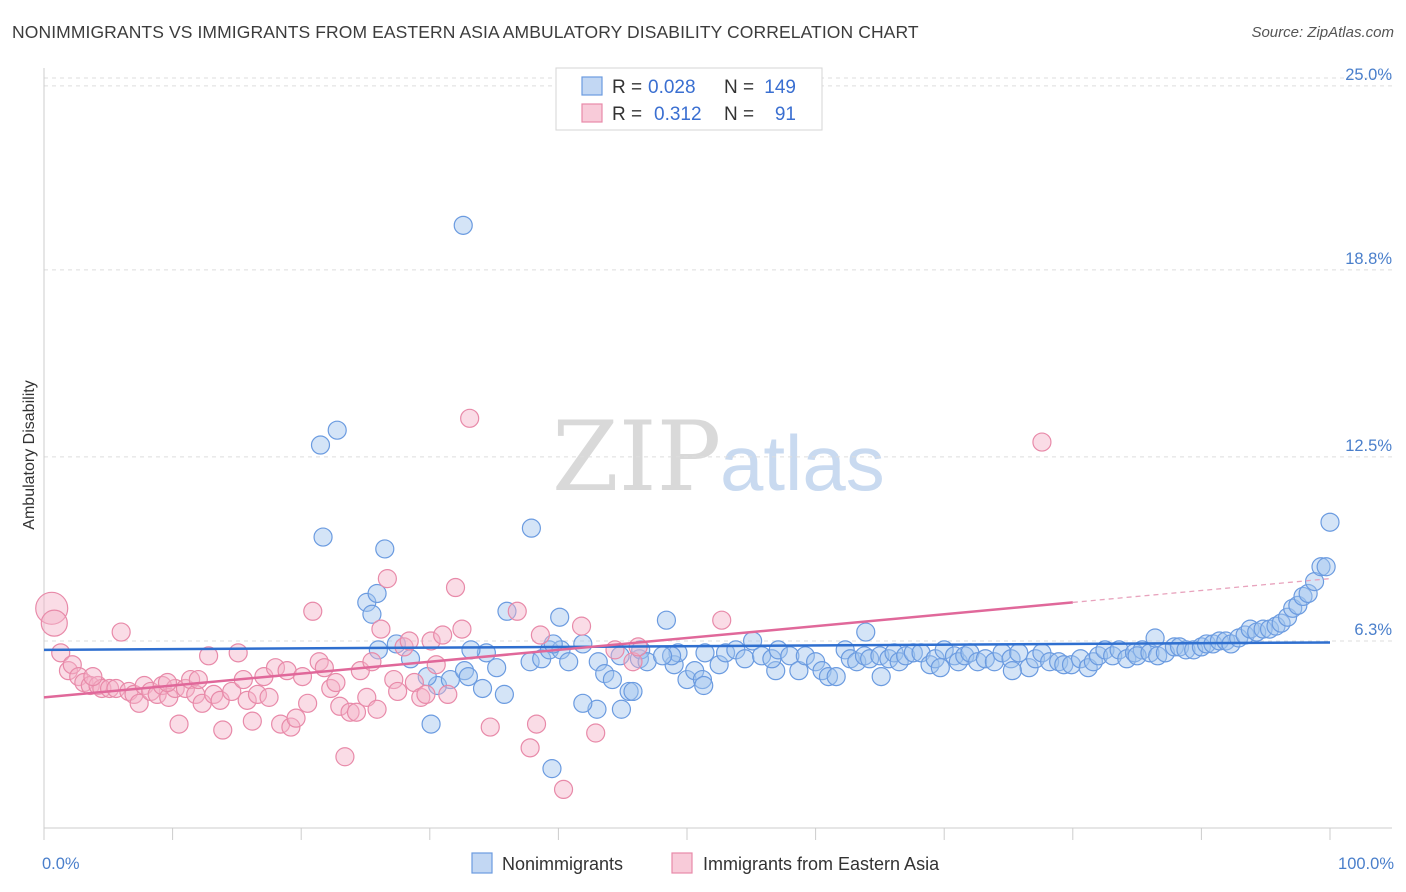 The height and width of the screenshot is (892, 1406). Describe the element at coordinates (1368, 446) in the screenshot. I see `y-tick-label: 12.5%` at that location.